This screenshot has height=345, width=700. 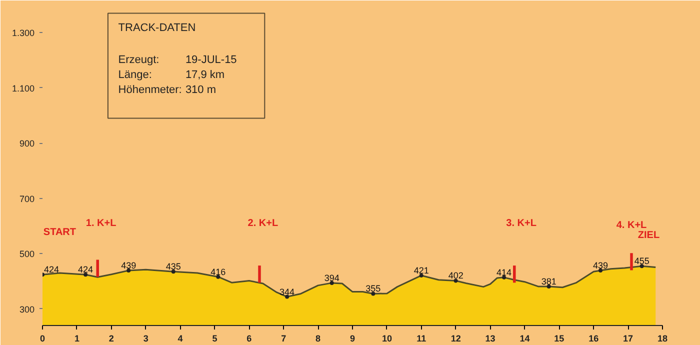 What do you see at coordinates (23, 88) in the screenshot?
I see `y-tick-label: 1.100` at bounding box center [23, 88].